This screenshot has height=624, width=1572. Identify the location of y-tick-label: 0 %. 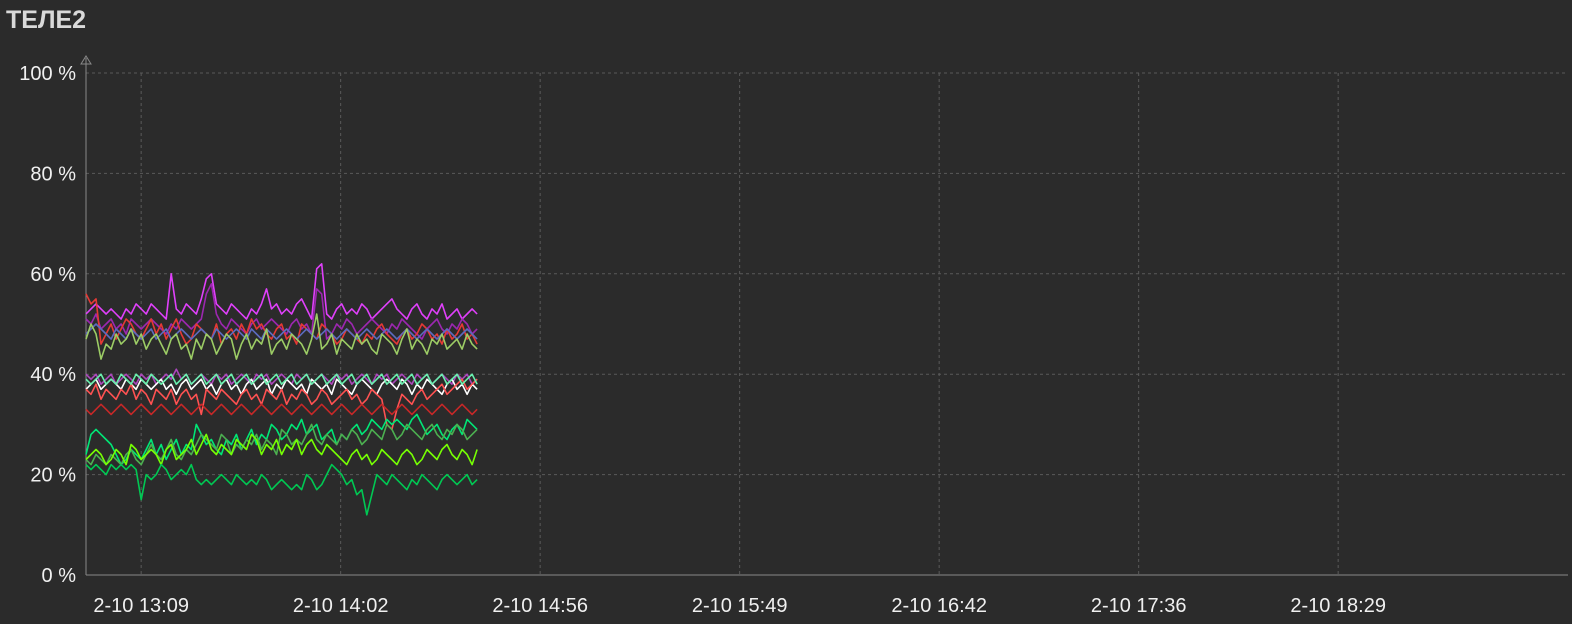
(59, 576).